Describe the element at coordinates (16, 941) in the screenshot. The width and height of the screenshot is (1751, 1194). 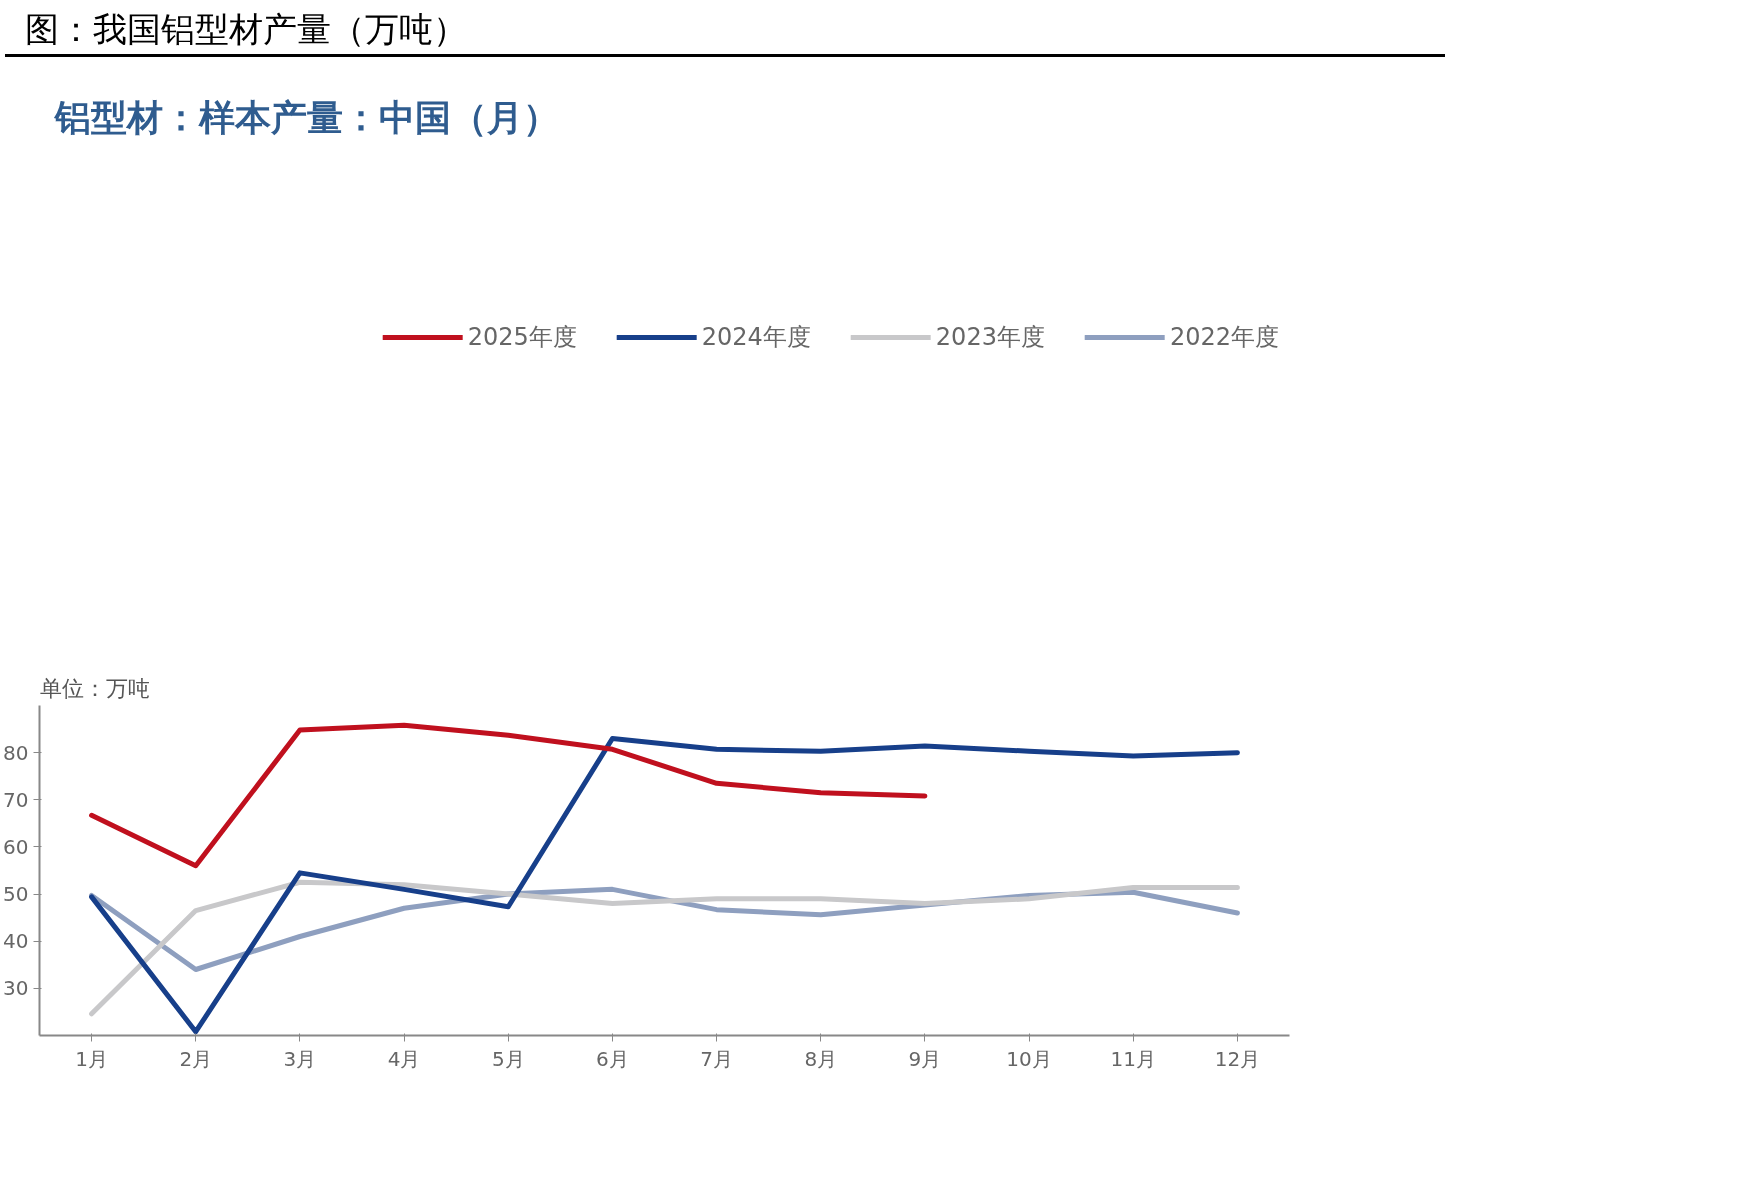
I see `y-tick-label: 40` at that location.